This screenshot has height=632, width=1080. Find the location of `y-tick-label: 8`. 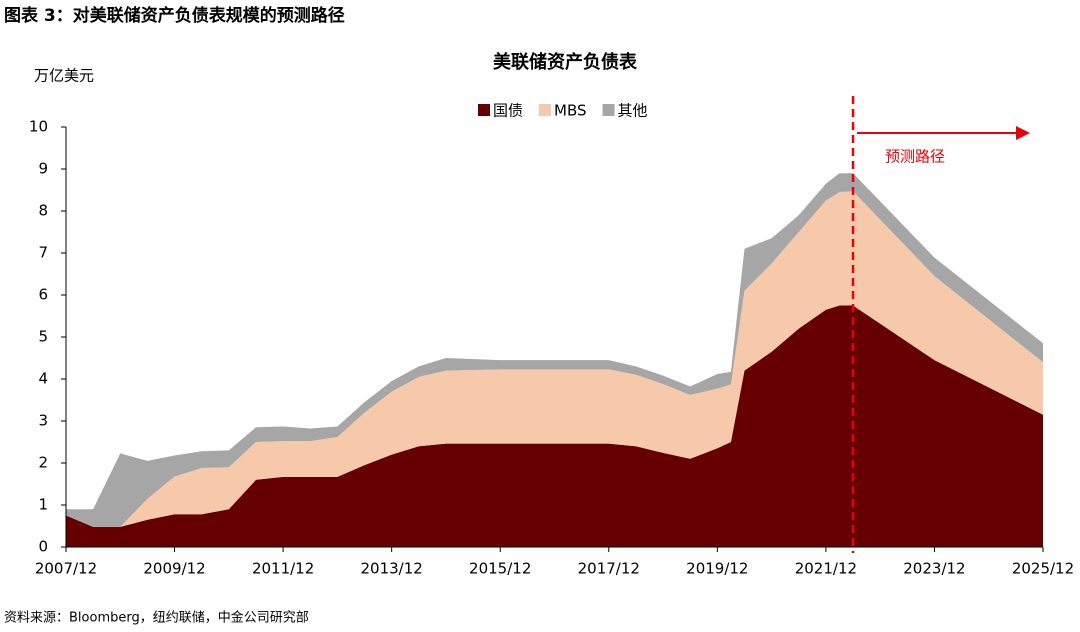

y-tick-label: 8 is located at coordinates (43, 211).